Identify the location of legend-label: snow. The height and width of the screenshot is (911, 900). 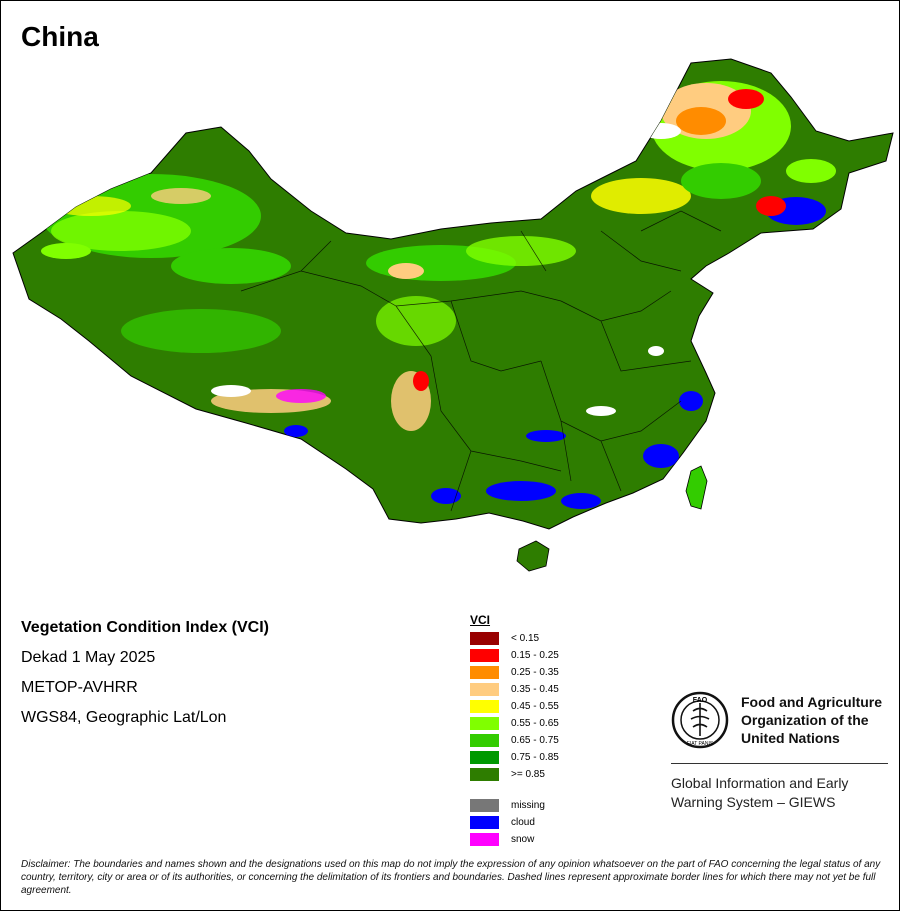
(523, 839).